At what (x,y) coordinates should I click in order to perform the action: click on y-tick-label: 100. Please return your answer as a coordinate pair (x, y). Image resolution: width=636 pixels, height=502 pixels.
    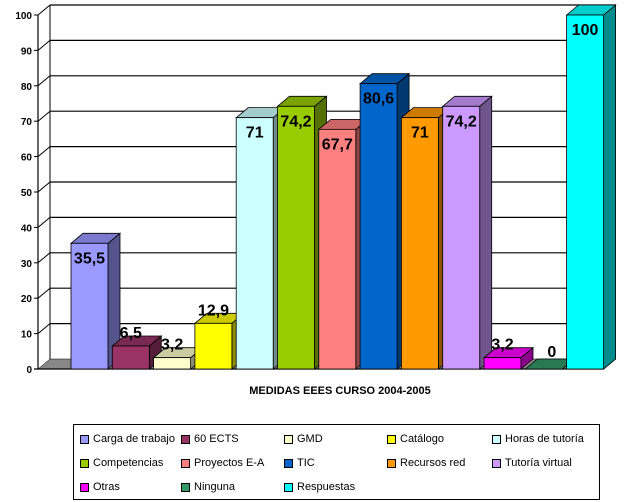
    Looking at the image, I should click on (23, 16).